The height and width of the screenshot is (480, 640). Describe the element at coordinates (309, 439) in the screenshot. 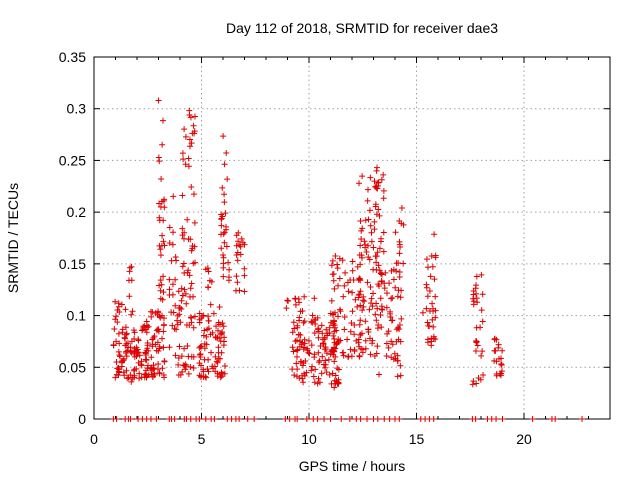

I see `x-tick-label: 10` at that location.